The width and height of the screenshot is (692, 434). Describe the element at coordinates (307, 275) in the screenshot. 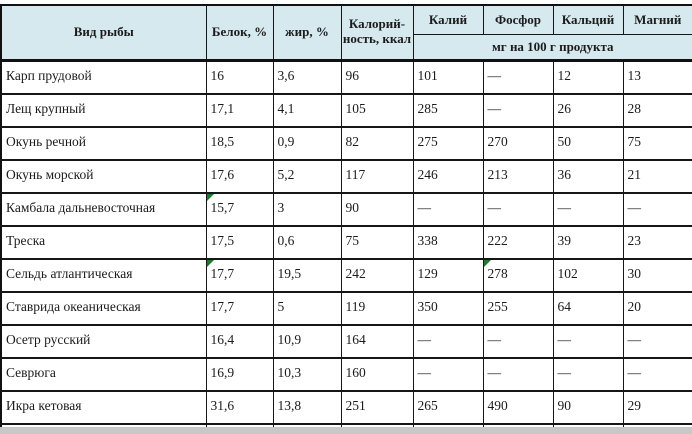

I see `value-cell: 19,5` at that location.